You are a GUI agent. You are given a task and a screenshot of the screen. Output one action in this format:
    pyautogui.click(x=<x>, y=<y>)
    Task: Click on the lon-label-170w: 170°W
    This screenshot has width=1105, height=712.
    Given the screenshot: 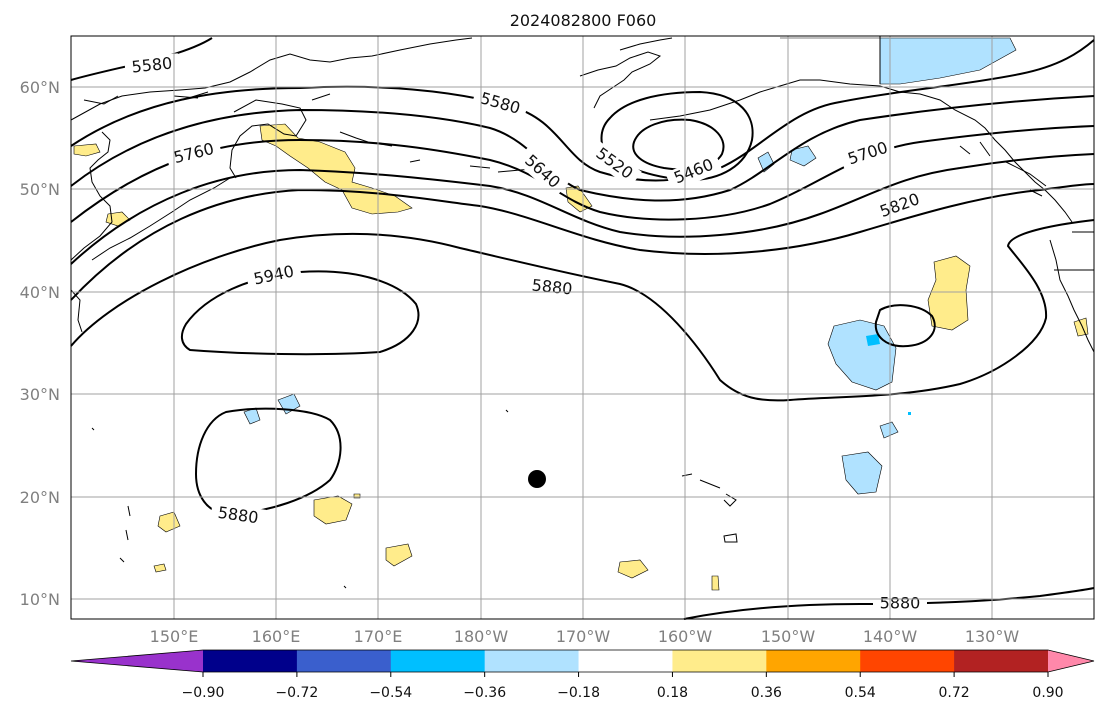 What is the action you would take?
    pyautogui.click(x=583, y=636)
    